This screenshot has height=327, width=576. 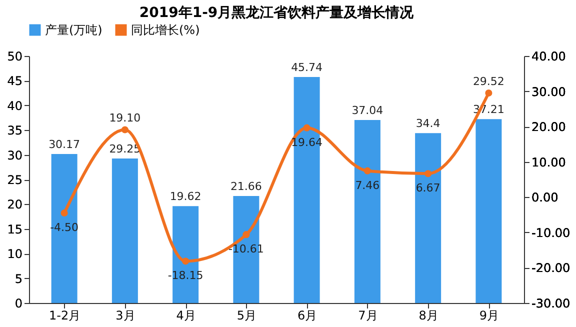 What do you see at coordinates (551, 233) in the screenshot?
I see `y2-tick-label: -10.00` at bounding box center [551, 233].